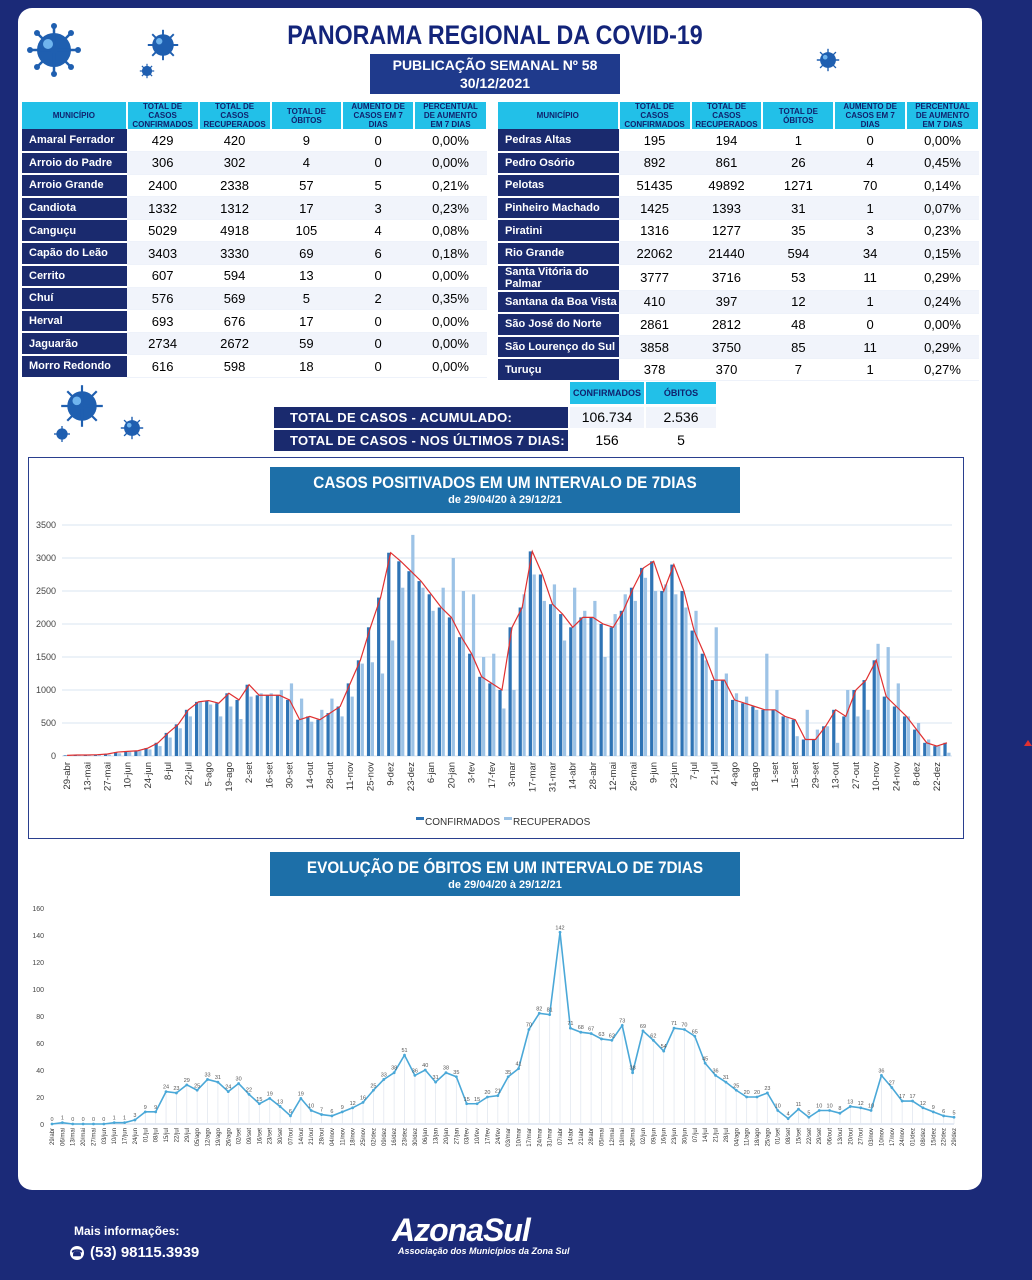  Describe the element at coordinates (421, 440) in the screenshot. I see `totals-row2-label: TOTAL DE CASOS - NOS ÚLTIMOS 7 DIAS:` at that location.